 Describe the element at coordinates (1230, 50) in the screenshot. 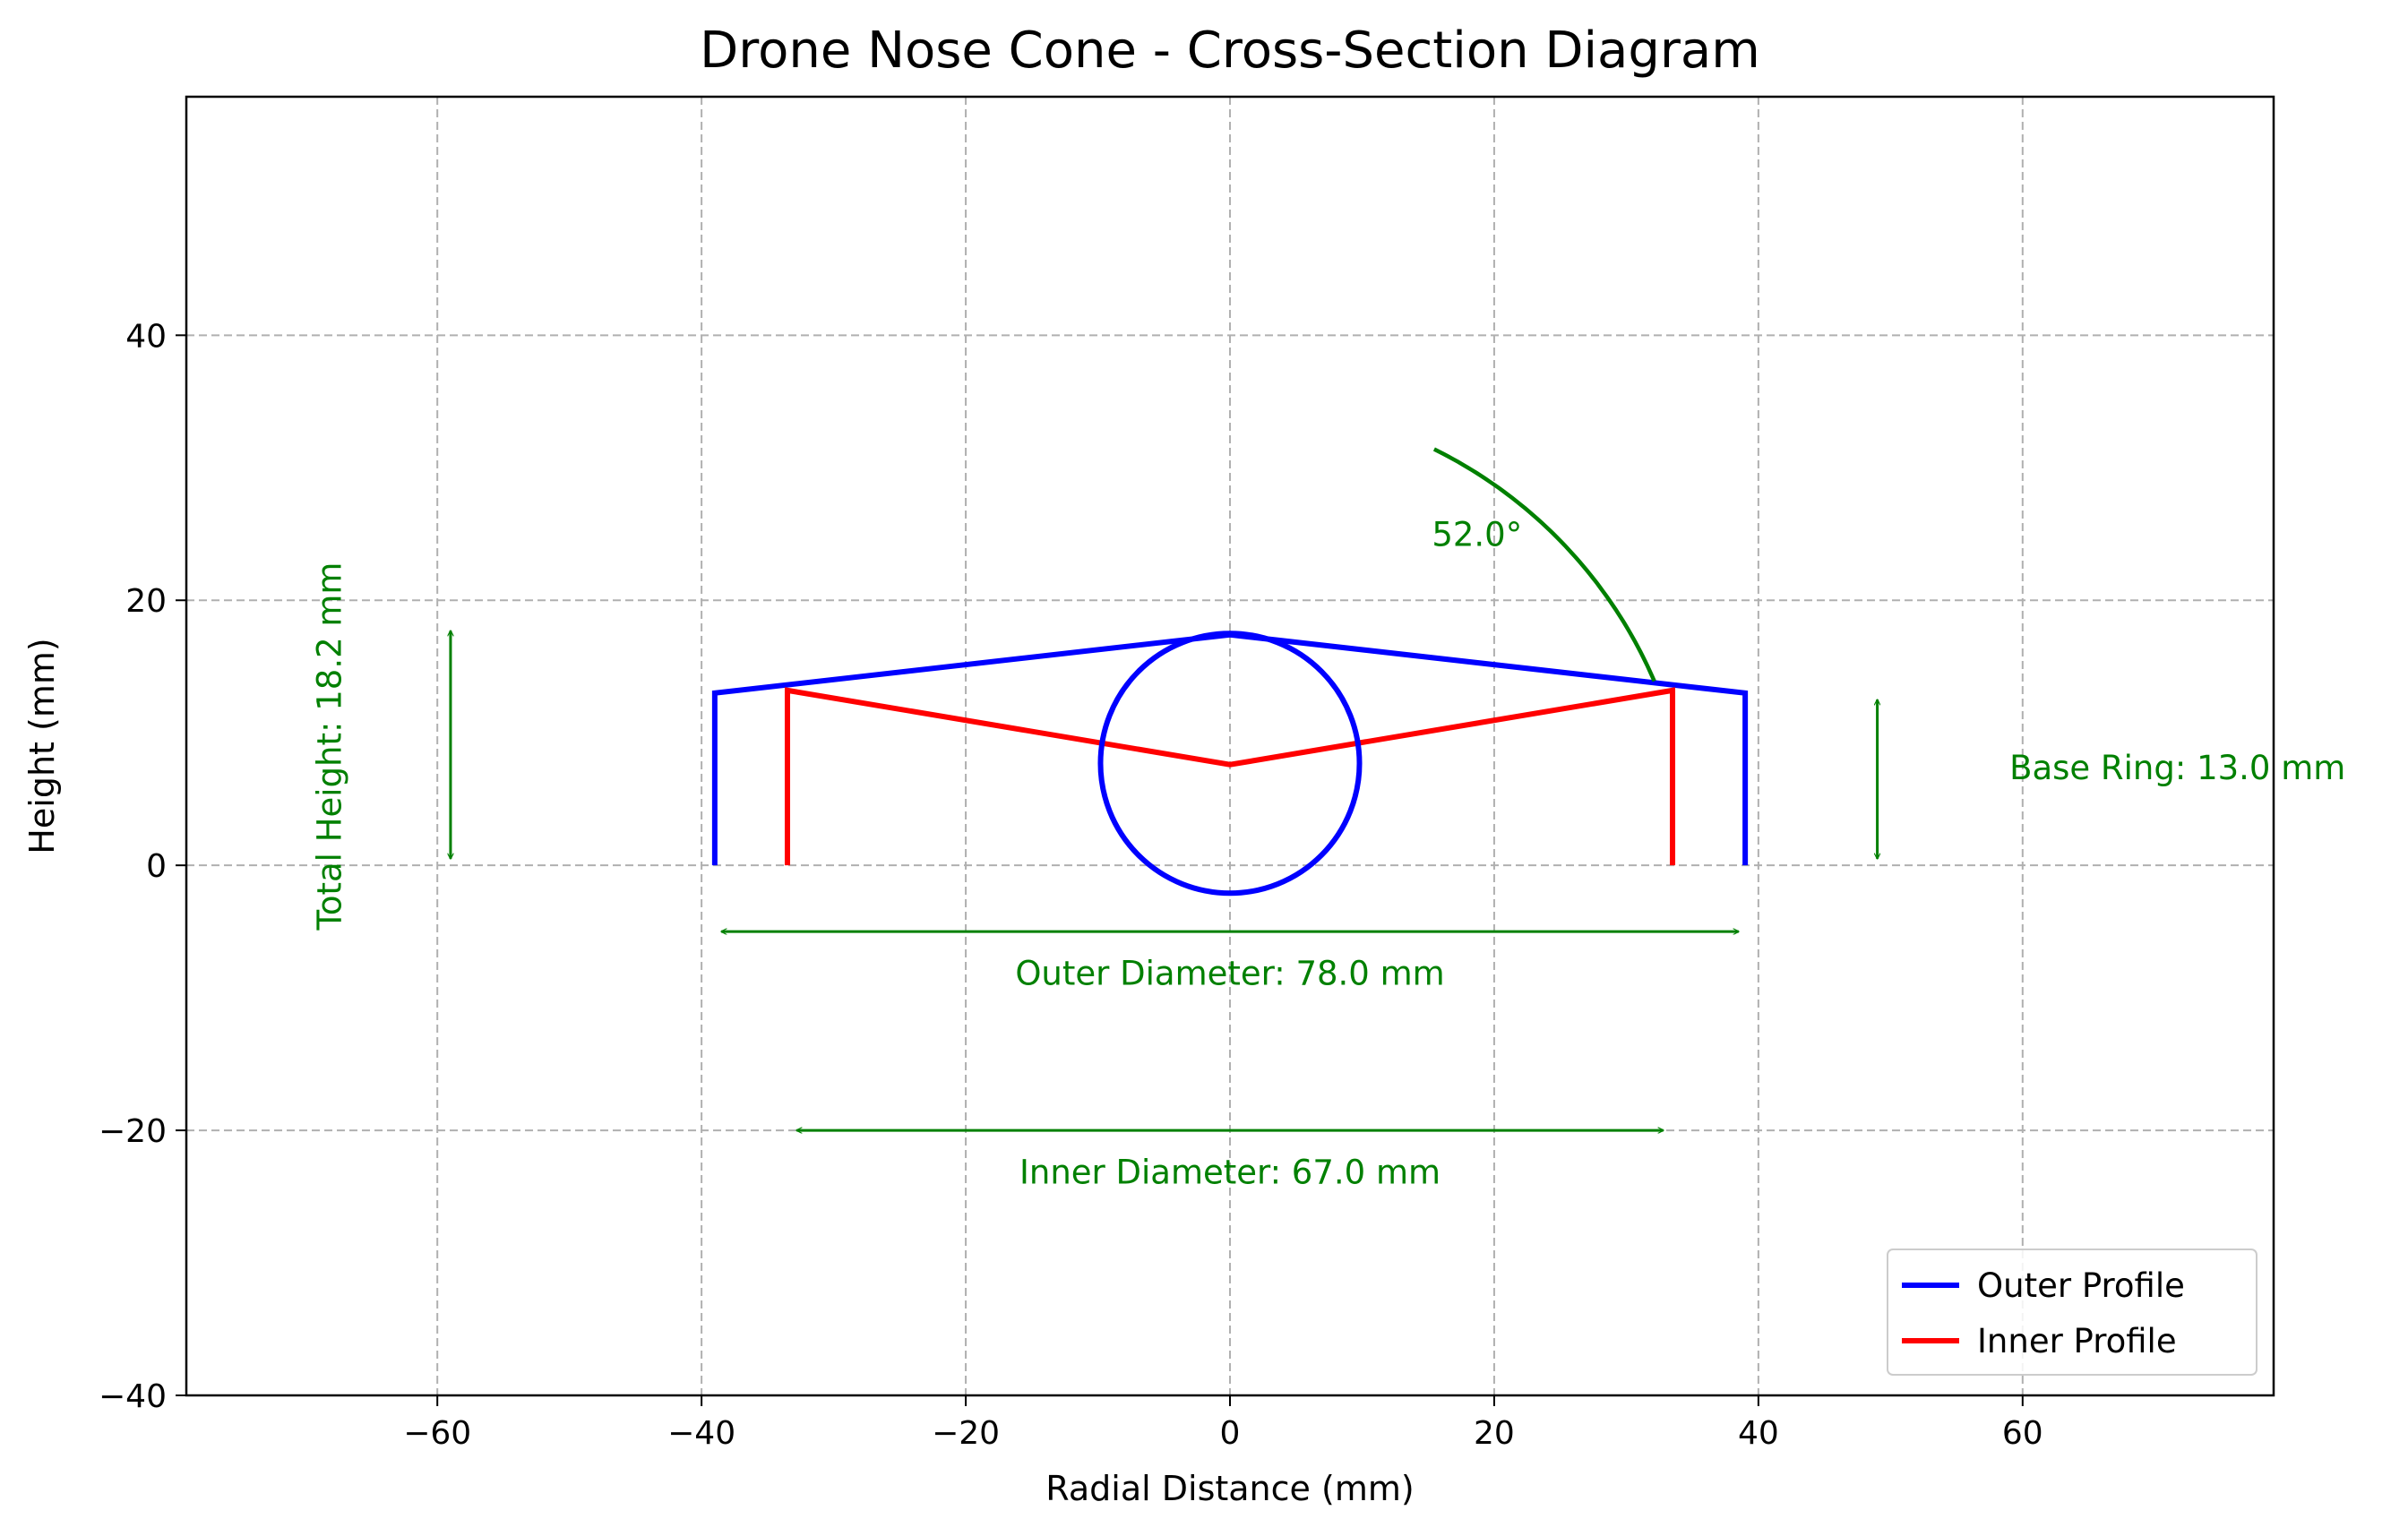

I see `chart-title: Drone Nose Cone - Cross-Section Diagram` at that location.